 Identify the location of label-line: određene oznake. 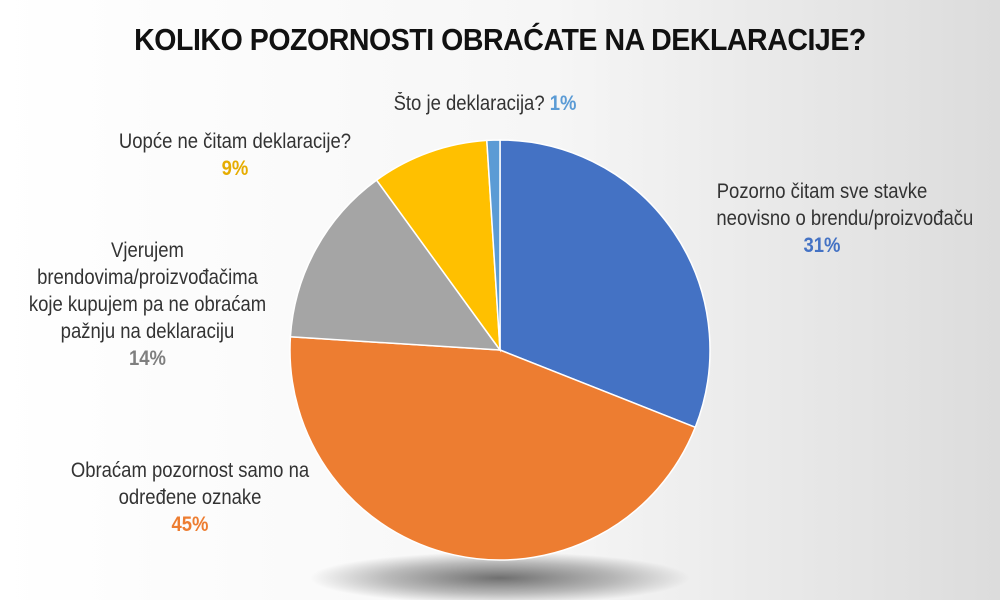
(190, 497).